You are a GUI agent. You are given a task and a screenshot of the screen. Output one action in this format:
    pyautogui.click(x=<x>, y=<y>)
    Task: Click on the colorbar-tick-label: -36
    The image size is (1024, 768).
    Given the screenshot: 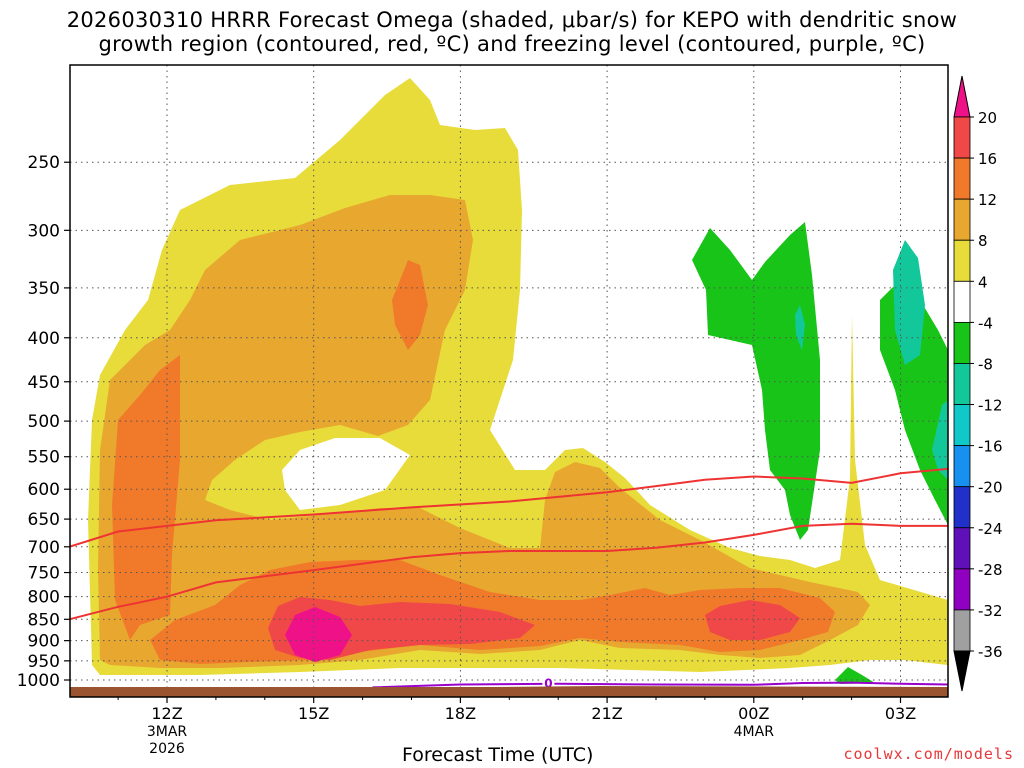 What is the action you would take?
    pyautogui.click(x=990, y=652)
    